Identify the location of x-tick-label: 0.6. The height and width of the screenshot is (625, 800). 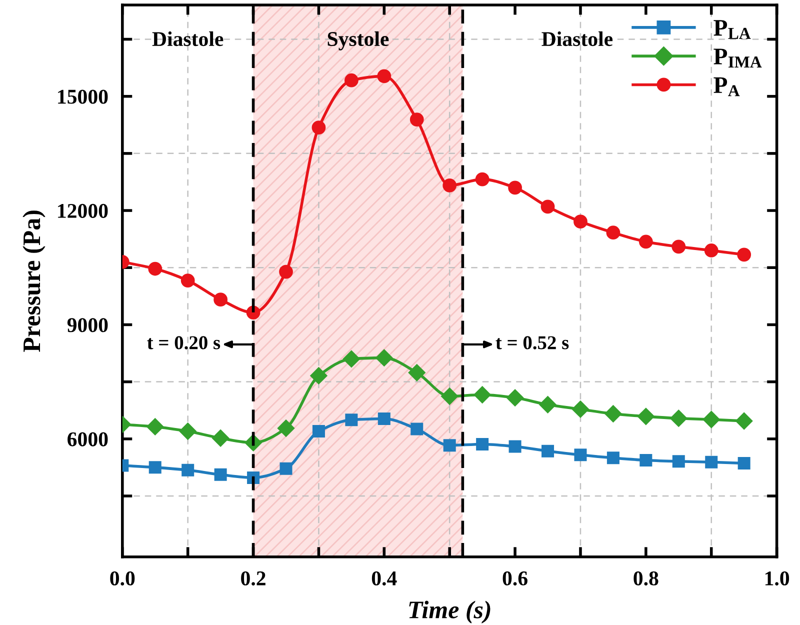
(515, 578).